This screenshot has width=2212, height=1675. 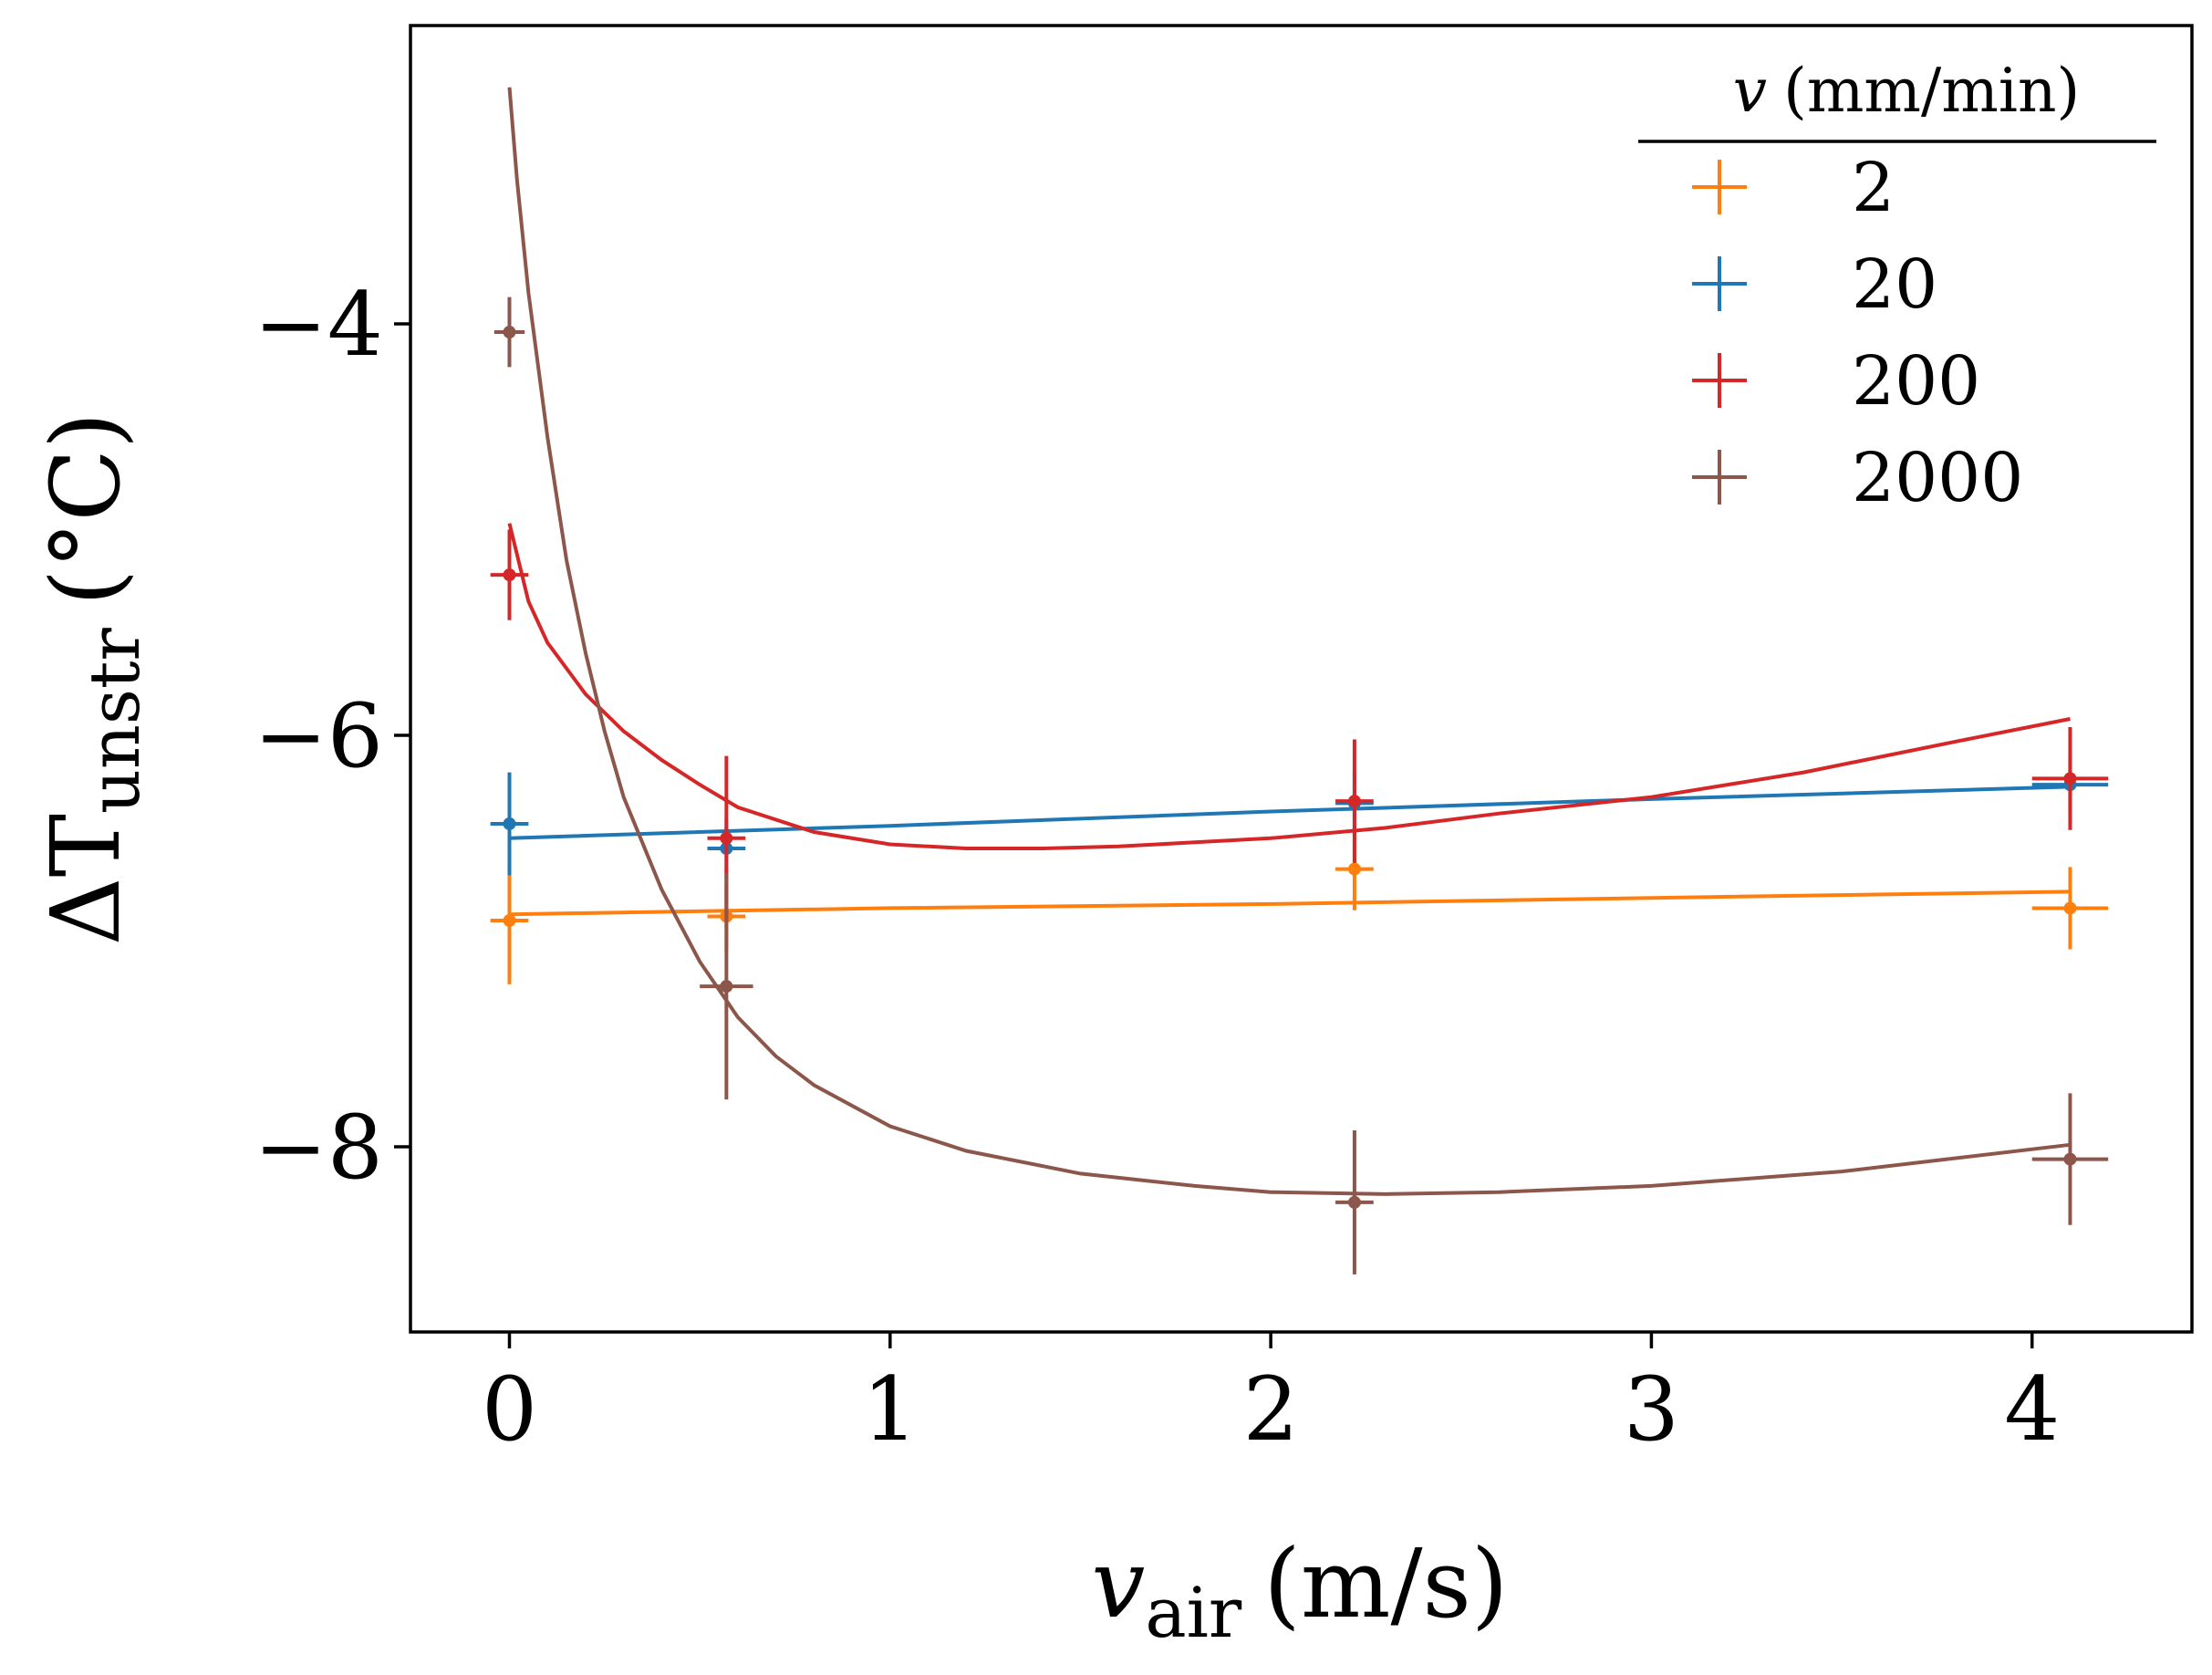 What do you see at coordinates (1894, 284) in the screenshot?
I see `legend-label: 20` at bounding box center [1894, 284].